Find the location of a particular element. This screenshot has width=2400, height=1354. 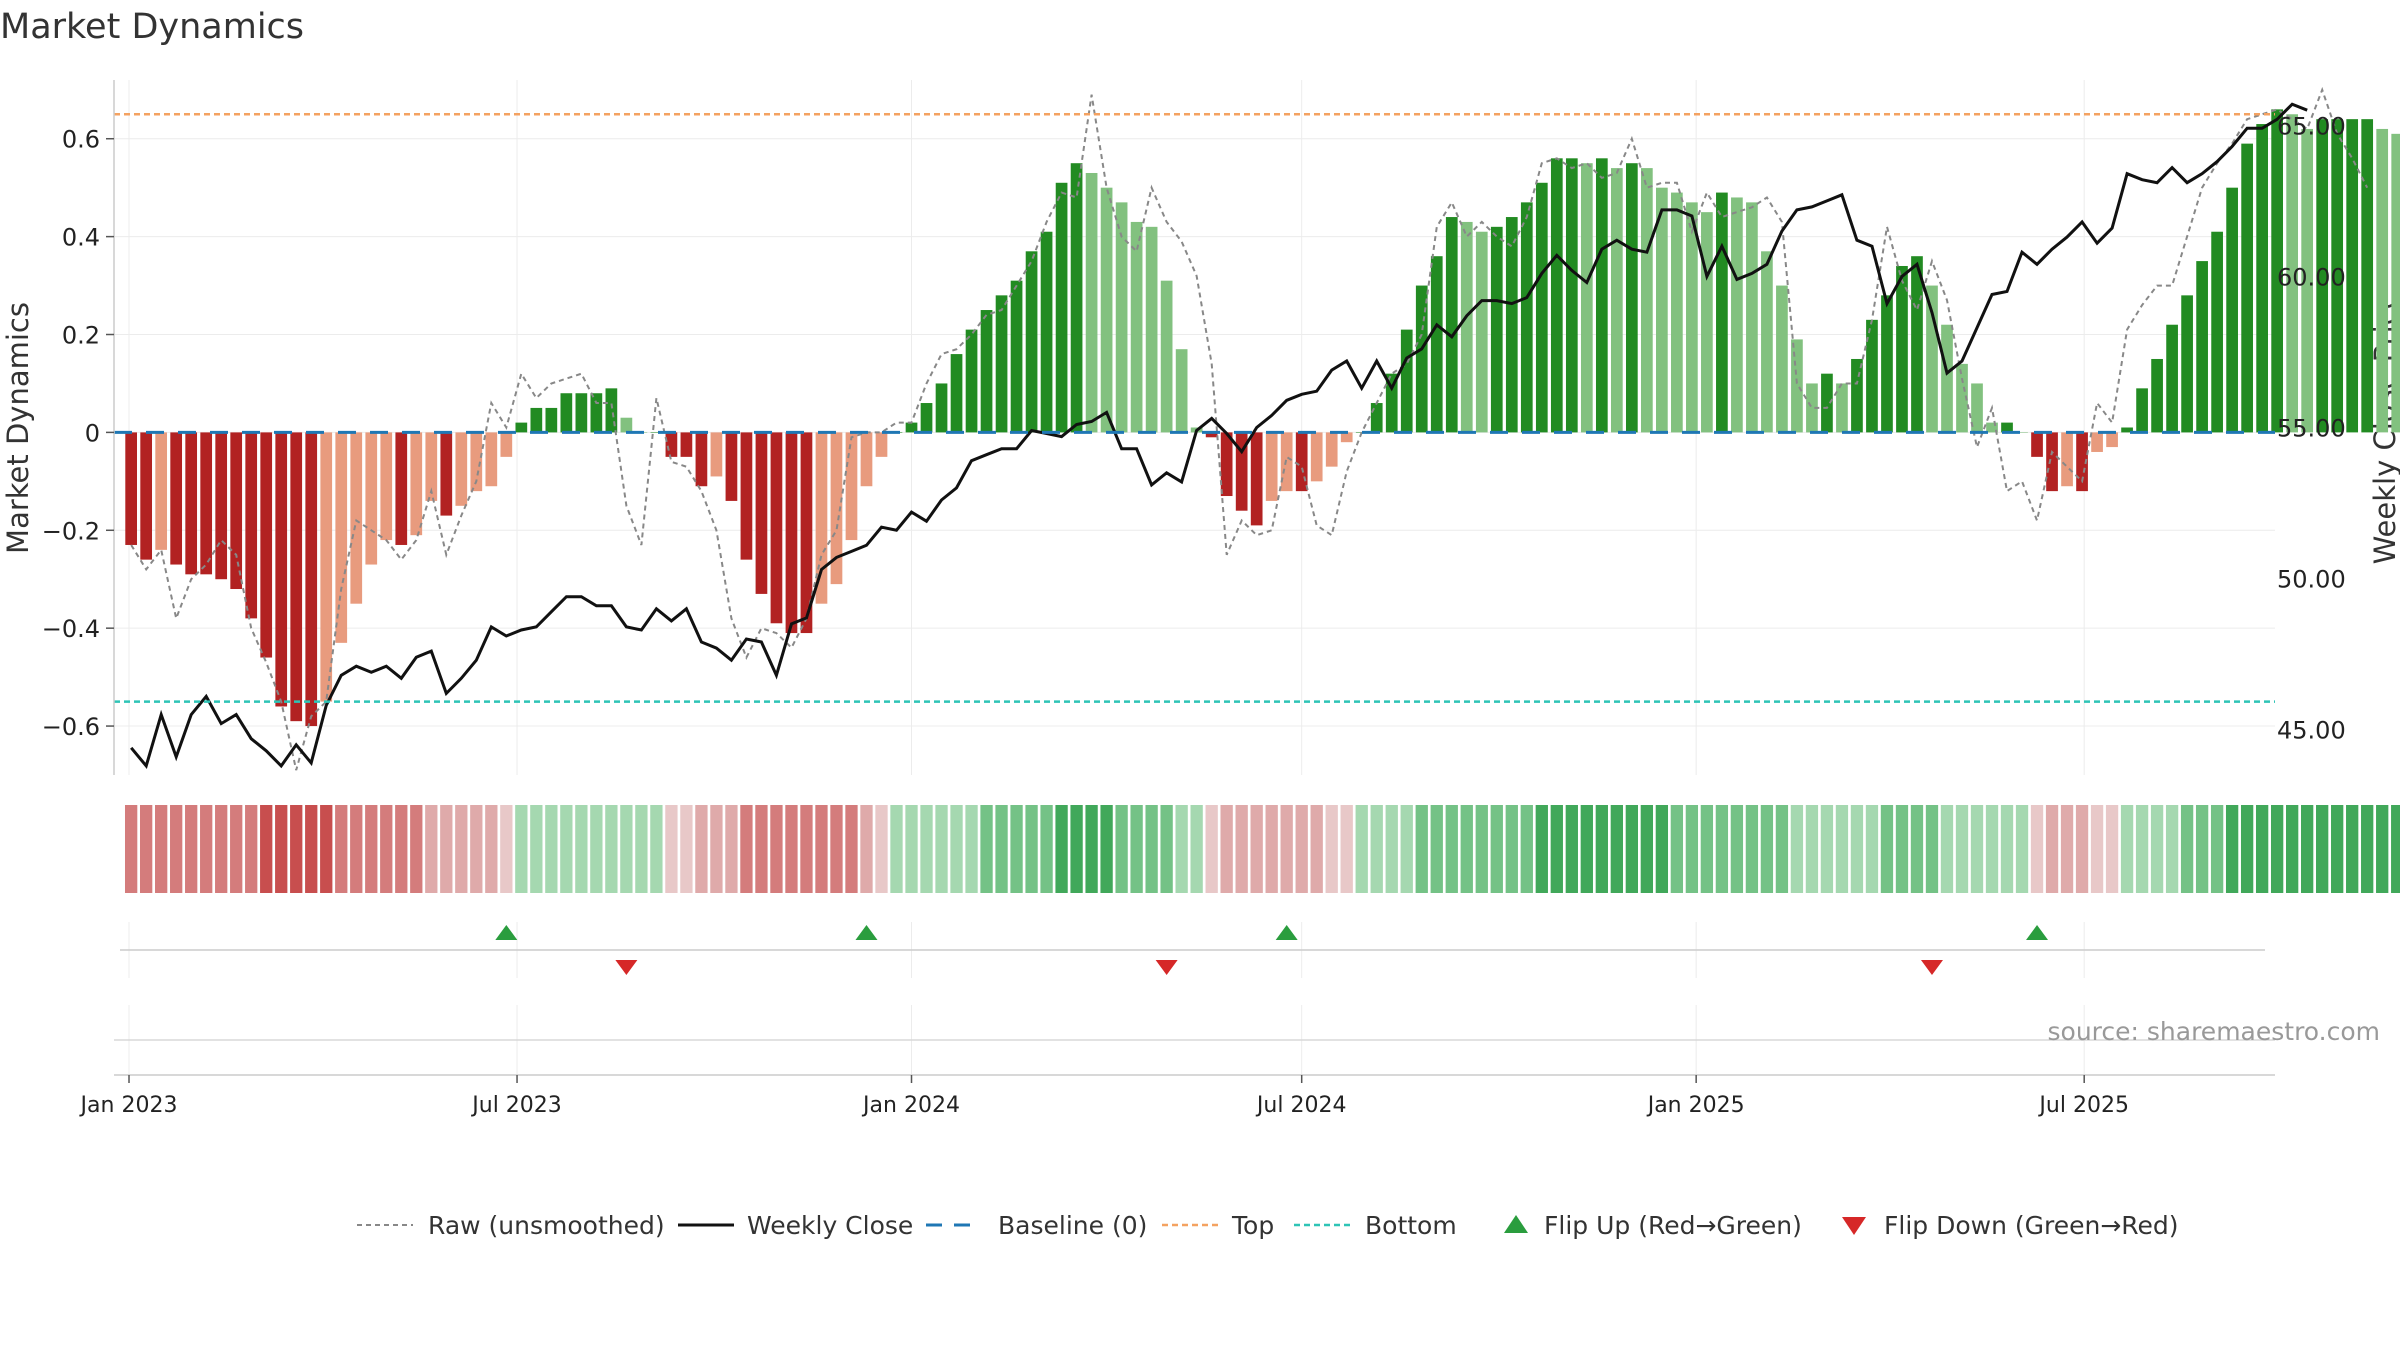

left-tick-label-1: −0.4 is located at coordinates (71, 629).